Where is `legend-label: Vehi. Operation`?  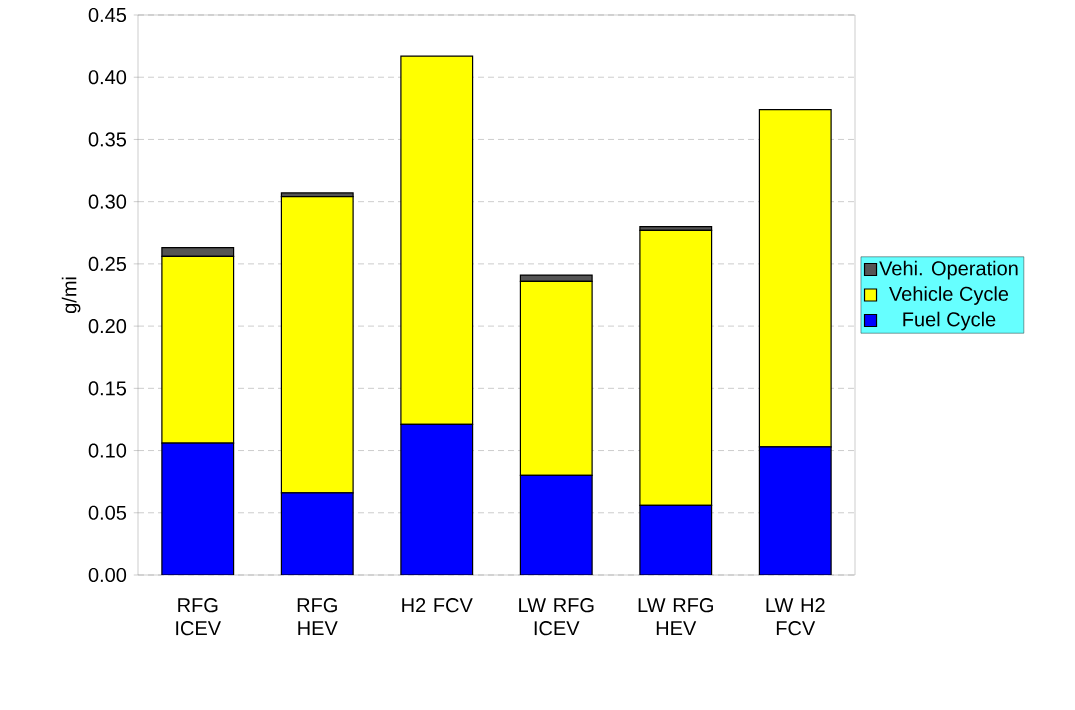
legend-label: Vehi. Operation is located at coordinates (948, 270).